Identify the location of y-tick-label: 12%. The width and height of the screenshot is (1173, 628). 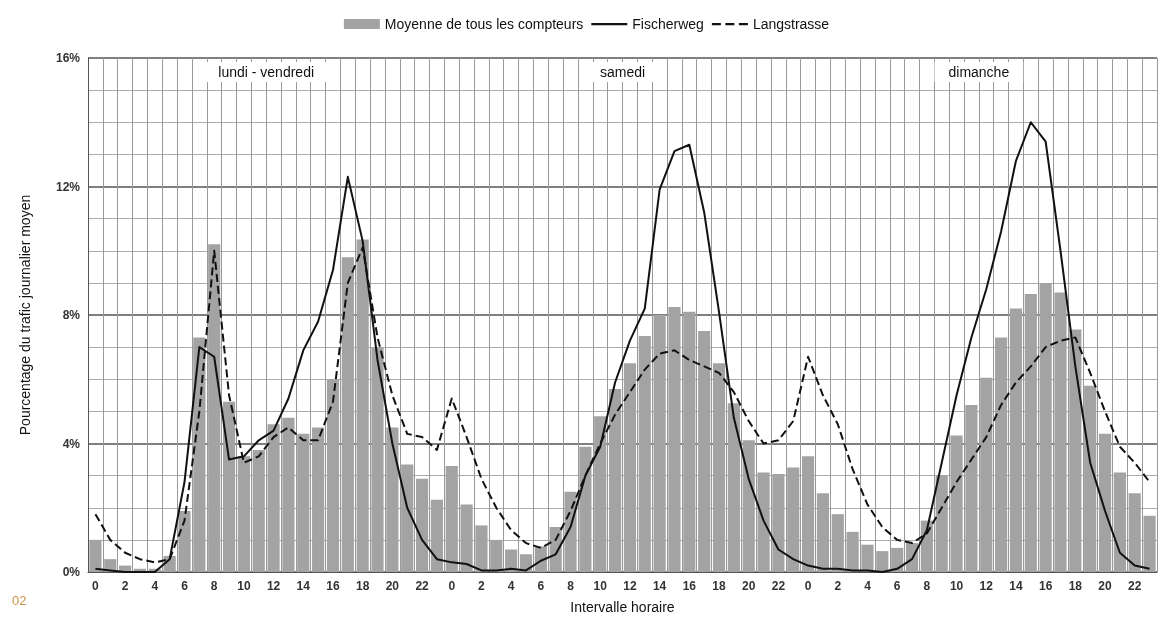
(68, 186).